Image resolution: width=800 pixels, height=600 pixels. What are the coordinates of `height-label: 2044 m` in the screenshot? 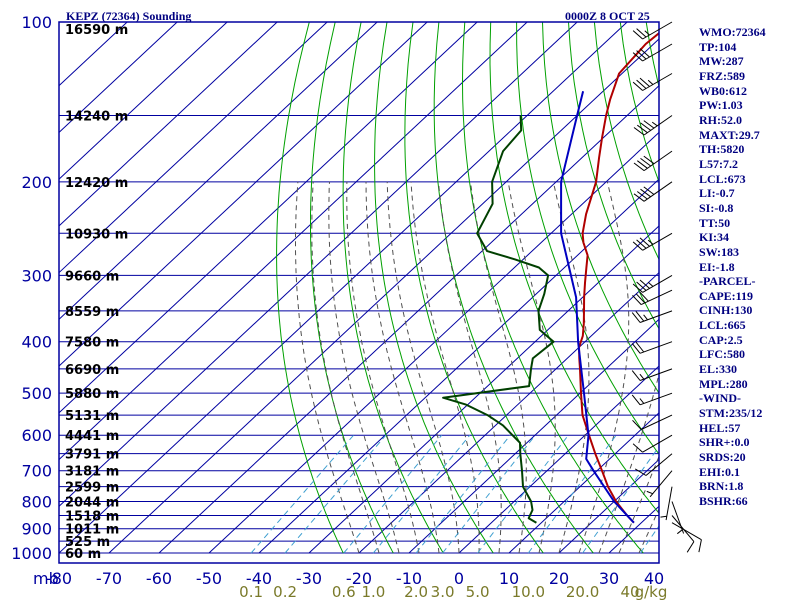 It's located at (92, 503).